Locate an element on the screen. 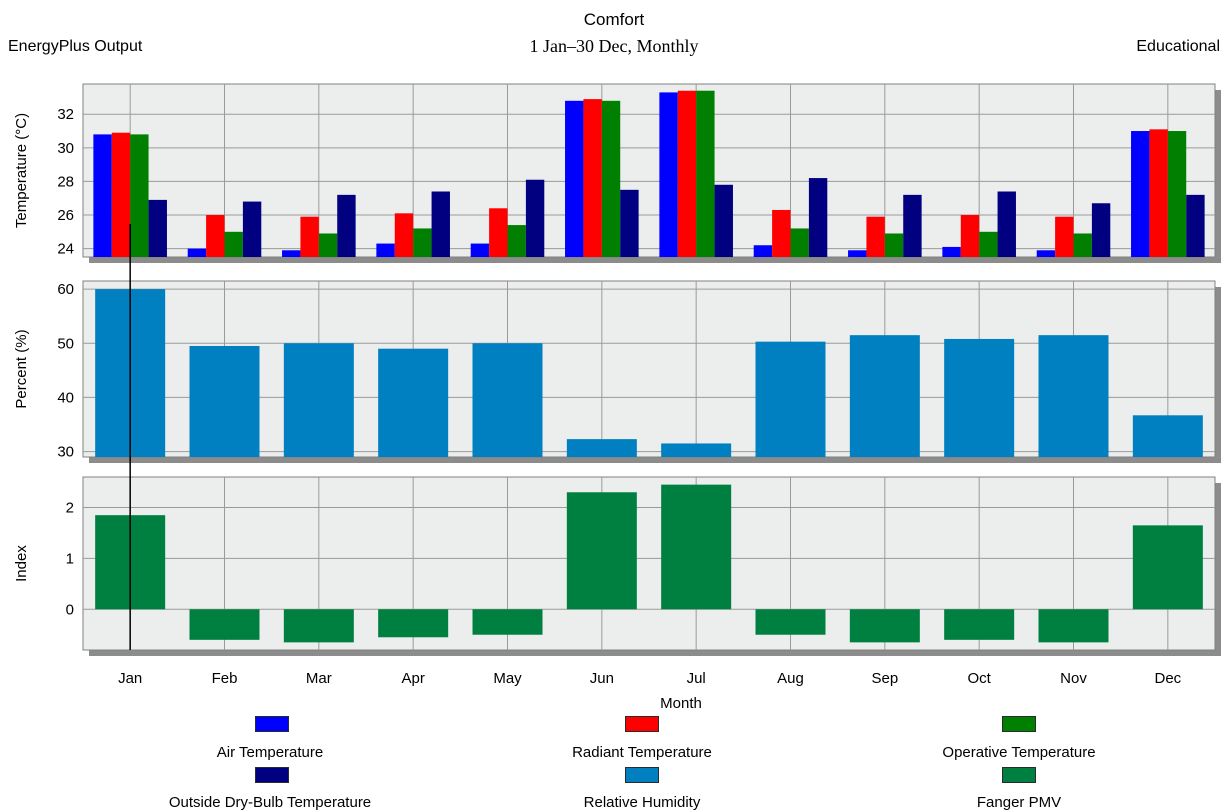 The image size is (1228, 811). bar-radiant-temperature-apr is located at coordinates (404, 235).